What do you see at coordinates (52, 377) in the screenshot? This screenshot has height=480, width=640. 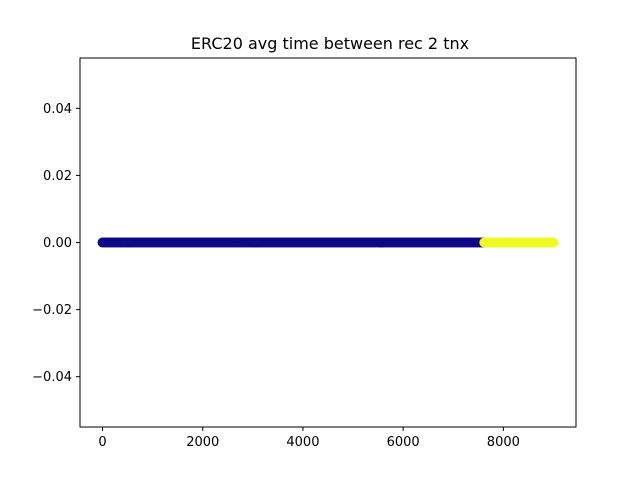 I see `y-tick-label: −0.04` at bounding box center [52, 377].